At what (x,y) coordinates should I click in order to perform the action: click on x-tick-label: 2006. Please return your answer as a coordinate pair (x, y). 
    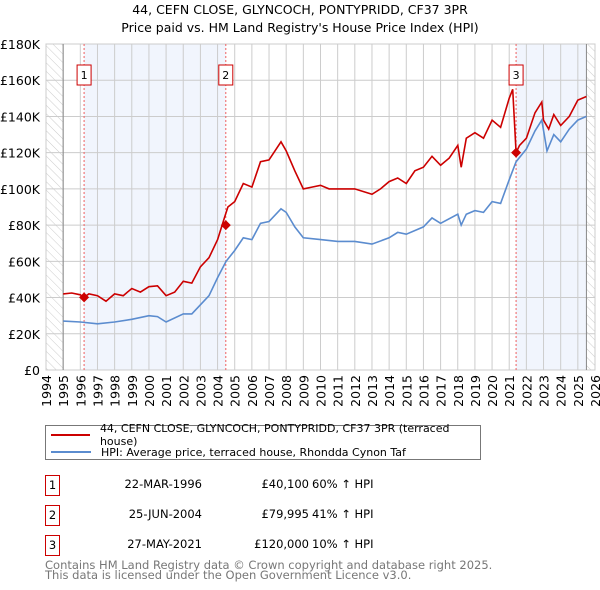
    Looking at the image, I should click on (252, 391).